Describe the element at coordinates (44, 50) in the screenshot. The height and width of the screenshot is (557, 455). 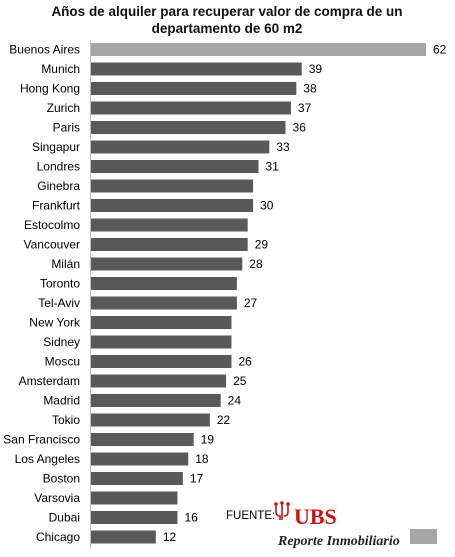
I see `category-label: Buenos Aires` at that location.